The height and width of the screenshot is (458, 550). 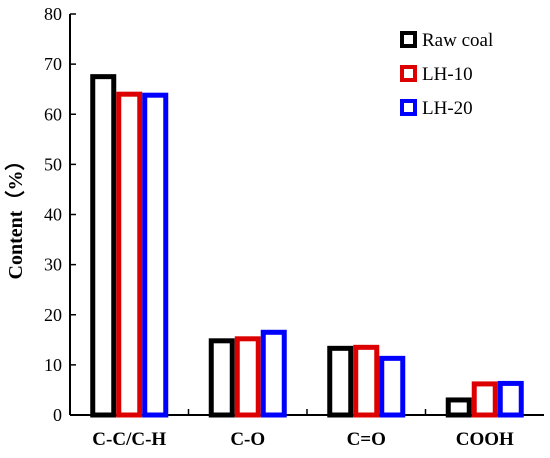 I want to click on y-tick-label: 0, so click(x=57, y=415).